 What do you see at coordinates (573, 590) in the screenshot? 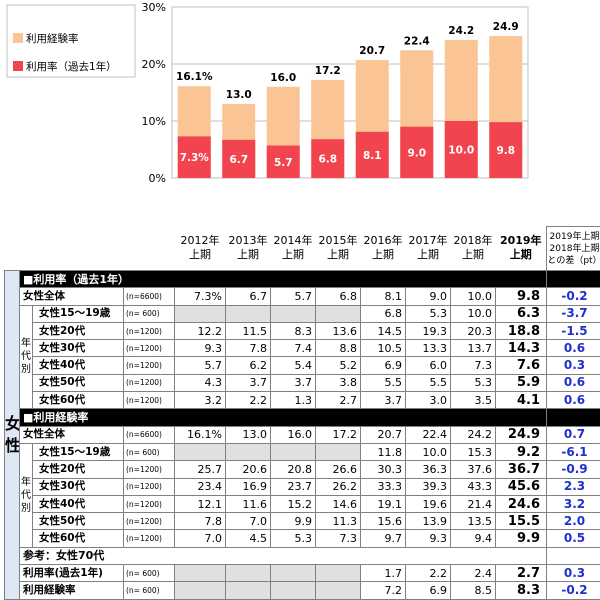
I see `diff-cell: -0.2` at bounding box center [573, 590].